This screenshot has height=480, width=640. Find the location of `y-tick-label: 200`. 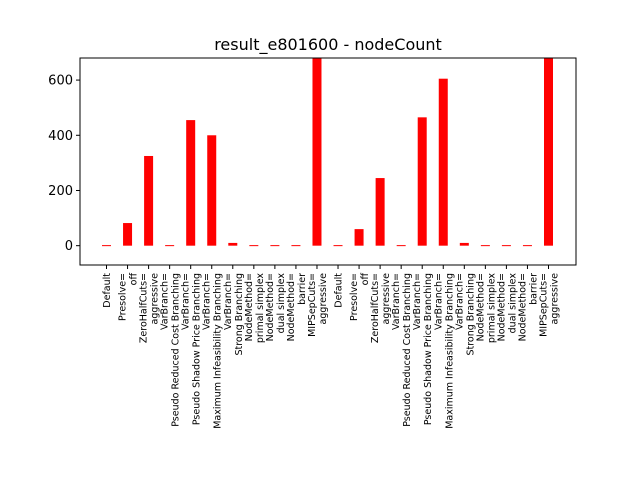

y-tick-label: 200 is located at coordinates (60, 191).